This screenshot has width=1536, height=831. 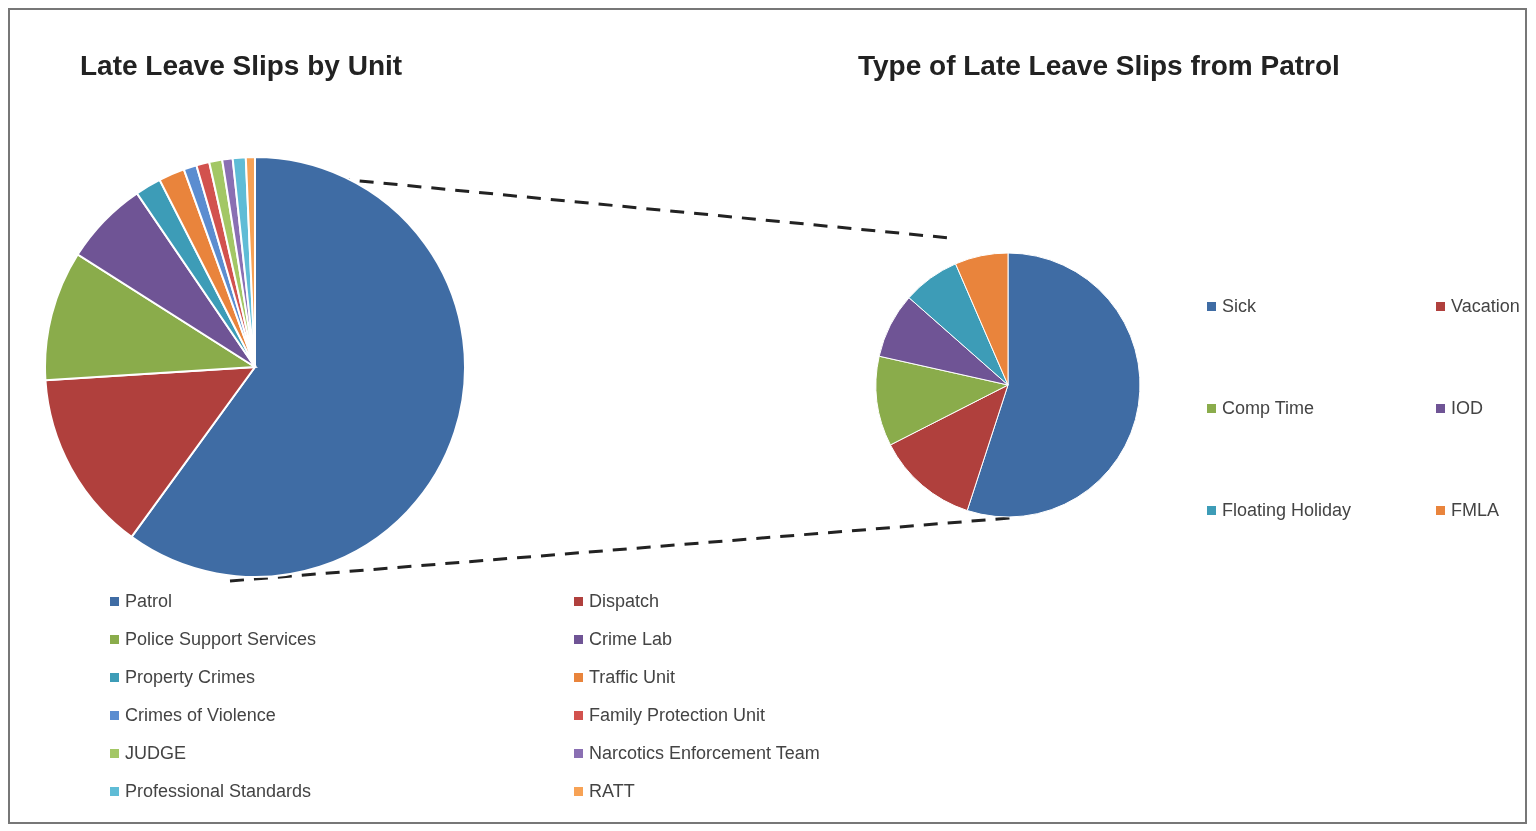 What do you see at coordinates (218, 791) in the screenshot?
I see `legend-label: Professional Standards` at bounding box center [218, 791].